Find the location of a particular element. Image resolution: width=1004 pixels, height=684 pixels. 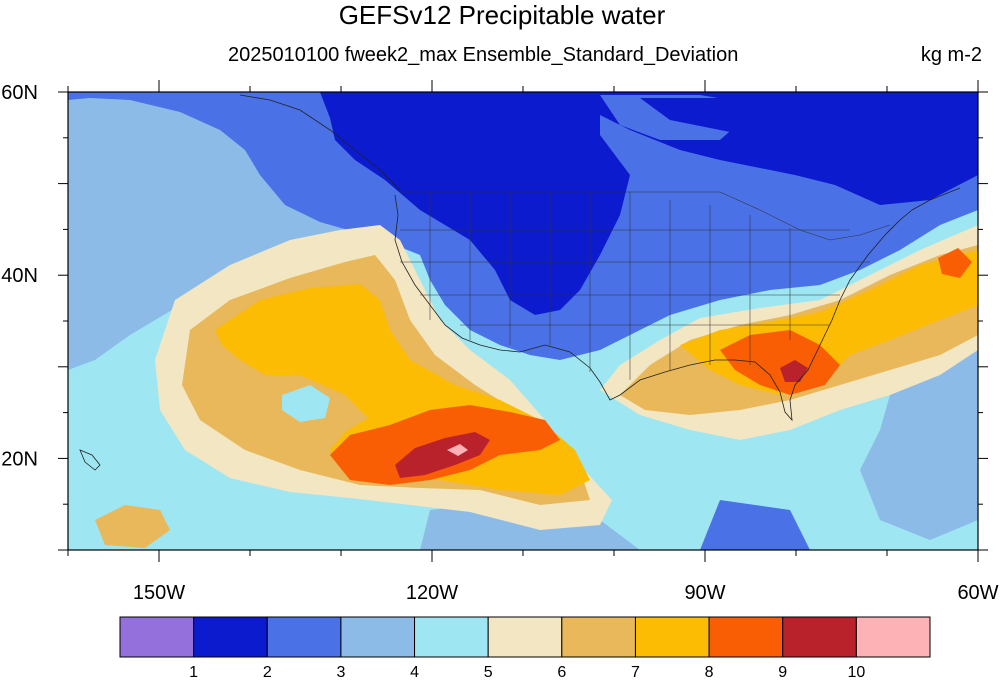

colorbar-label: 3 is located at coordinates (340, 672).